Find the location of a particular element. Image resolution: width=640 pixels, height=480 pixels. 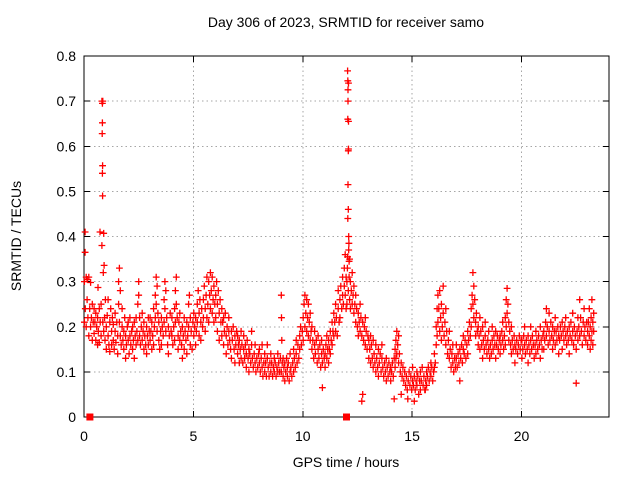

y-tick-label: 0.5 is located at coordinates (67, 191).